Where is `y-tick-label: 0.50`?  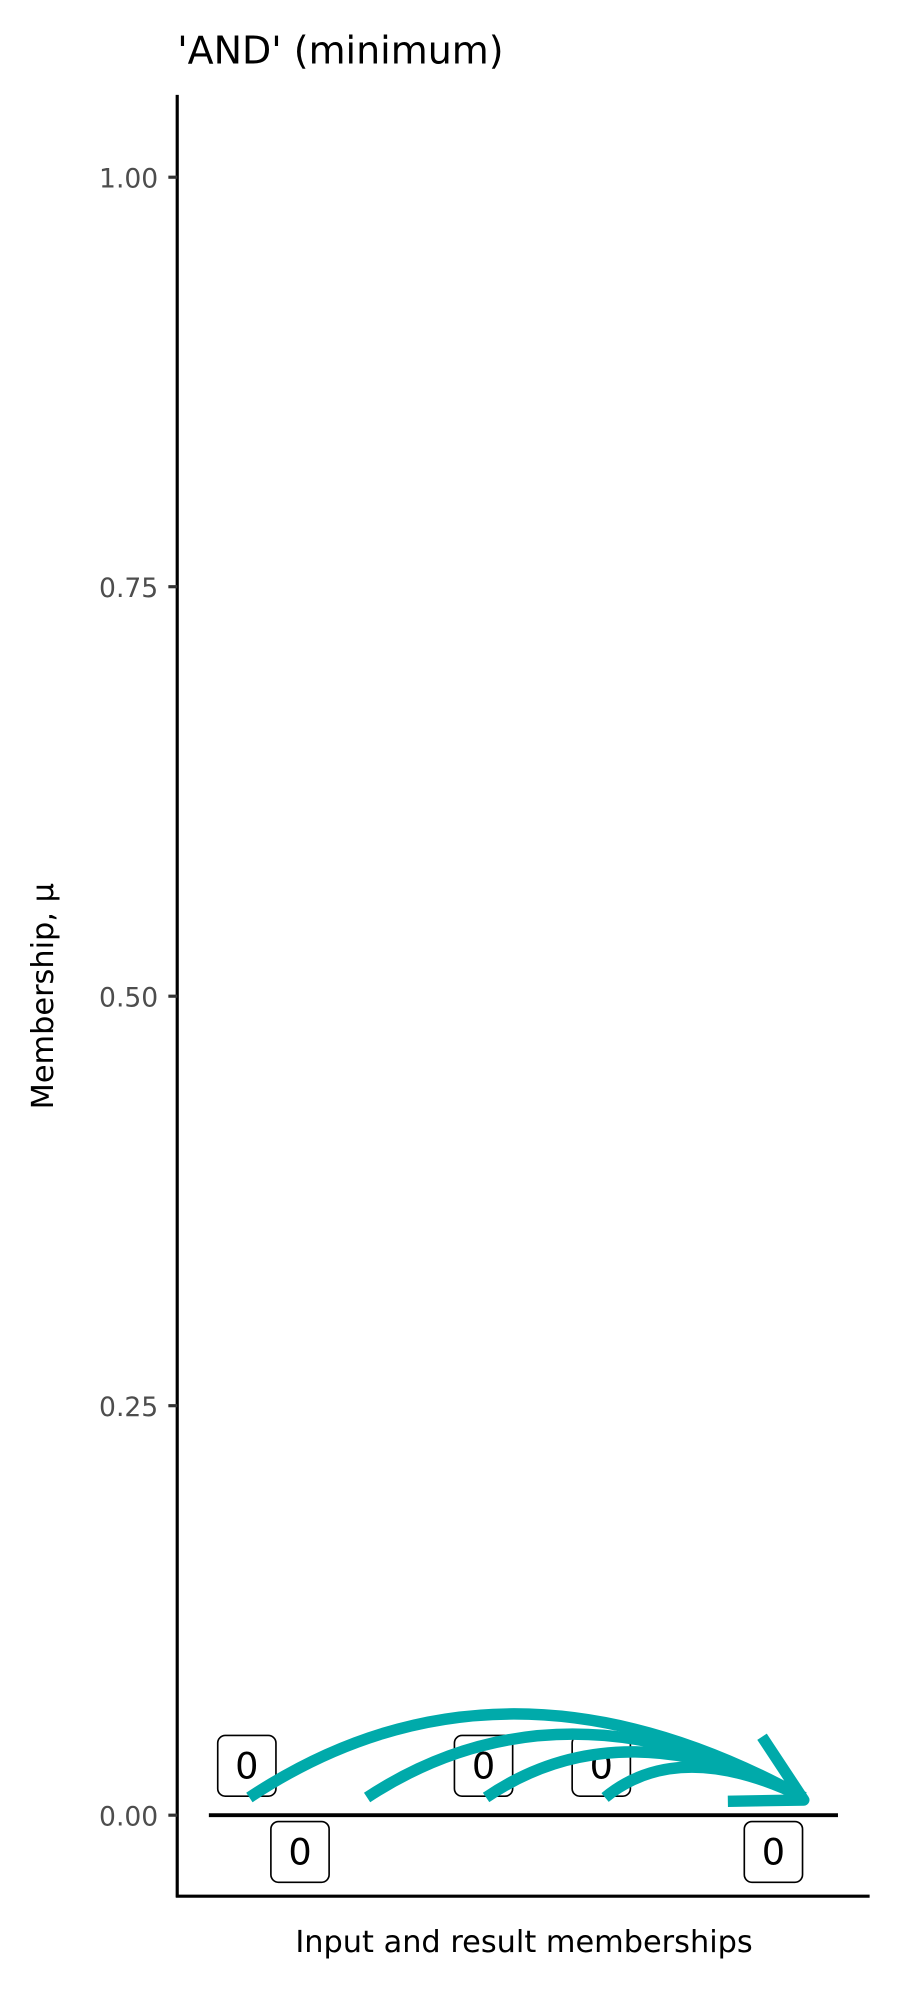
y-tick-label: 0.50 is located at coordinates (128, 997).